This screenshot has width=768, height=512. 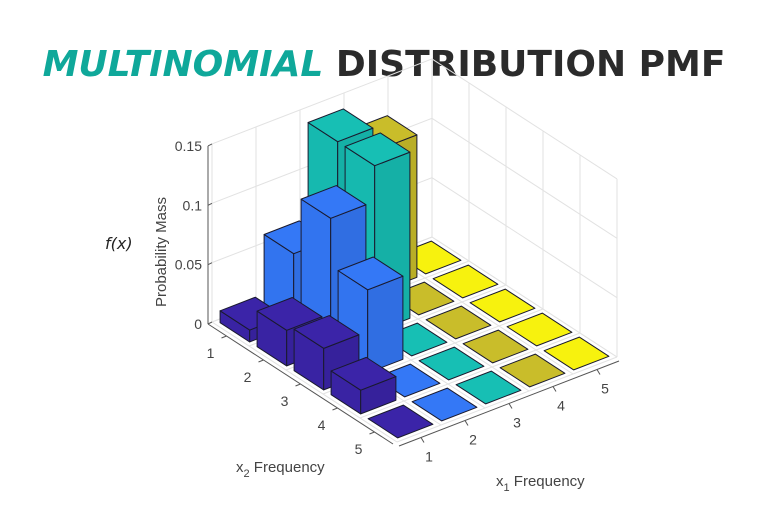 What do you see at coordinates (322, 425) in the screenshot?
I see `x2-tick-label: 4` at bounding box center [322, 425].